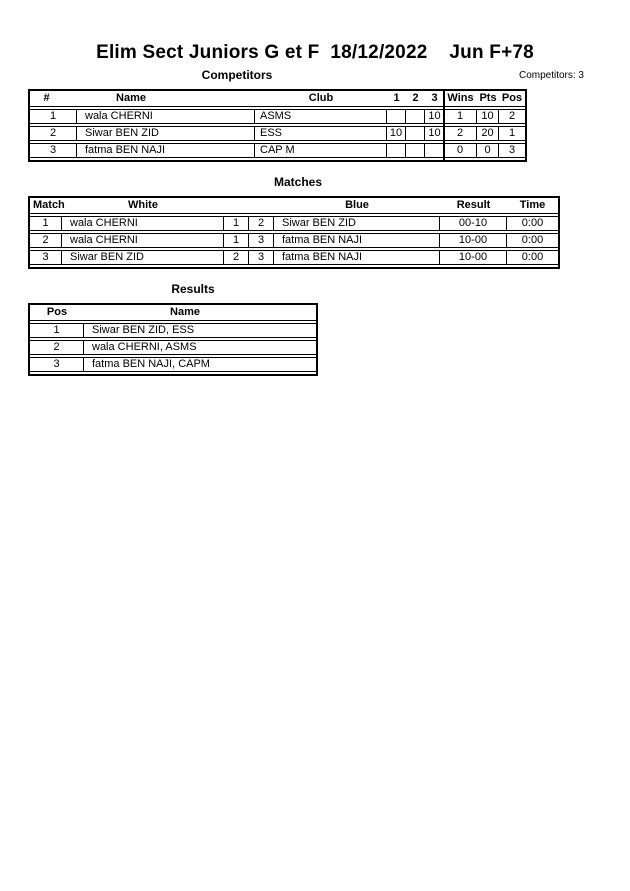 This screenshot has width=630, height=891. I want to click on header-round-3: 3, so click(434, 98).